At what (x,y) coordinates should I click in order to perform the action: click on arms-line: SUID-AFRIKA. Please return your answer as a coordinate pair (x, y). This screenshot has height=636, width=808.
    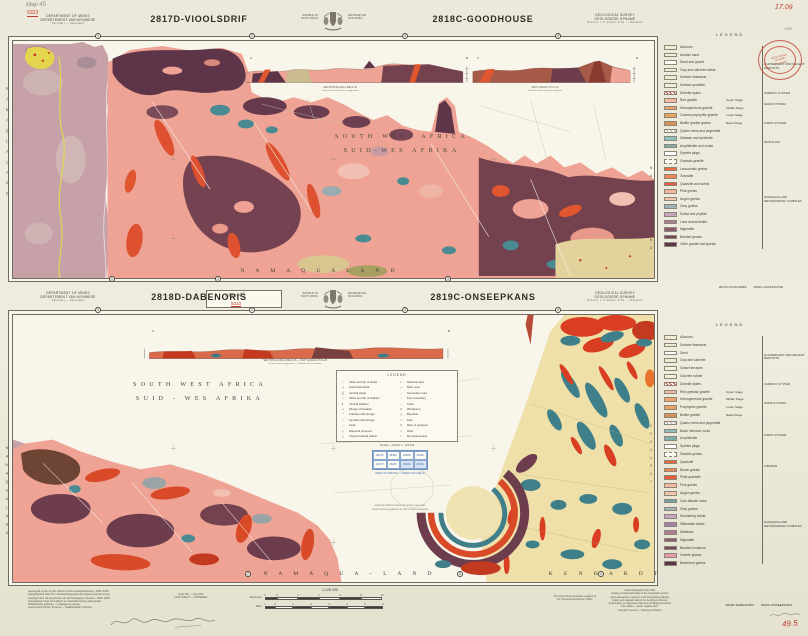
    Looking at the image, I should click on (355, 19).